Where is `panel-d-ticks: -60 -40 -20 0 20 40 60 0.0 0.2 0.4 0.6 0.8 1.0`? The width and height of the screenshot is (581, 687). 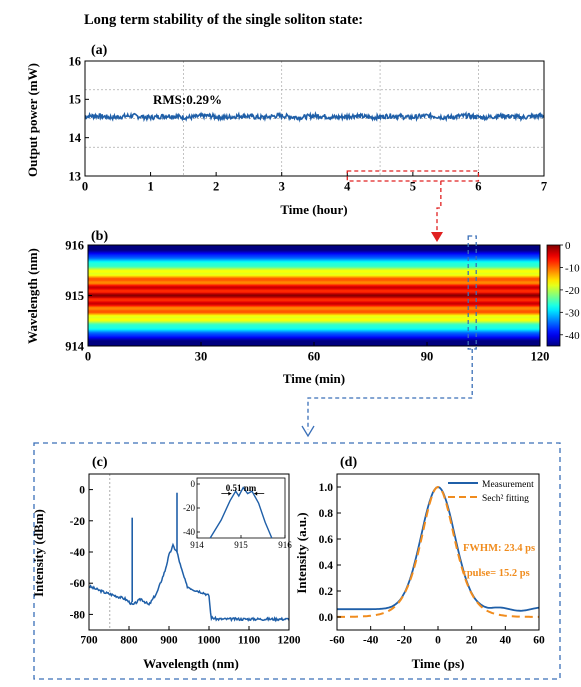
panel-d-ticks: -60 -40 -20 0 20 40 60 0.0 0.2 0.4 0.6 0.8 1.0 is located at coordinates (432, 564).